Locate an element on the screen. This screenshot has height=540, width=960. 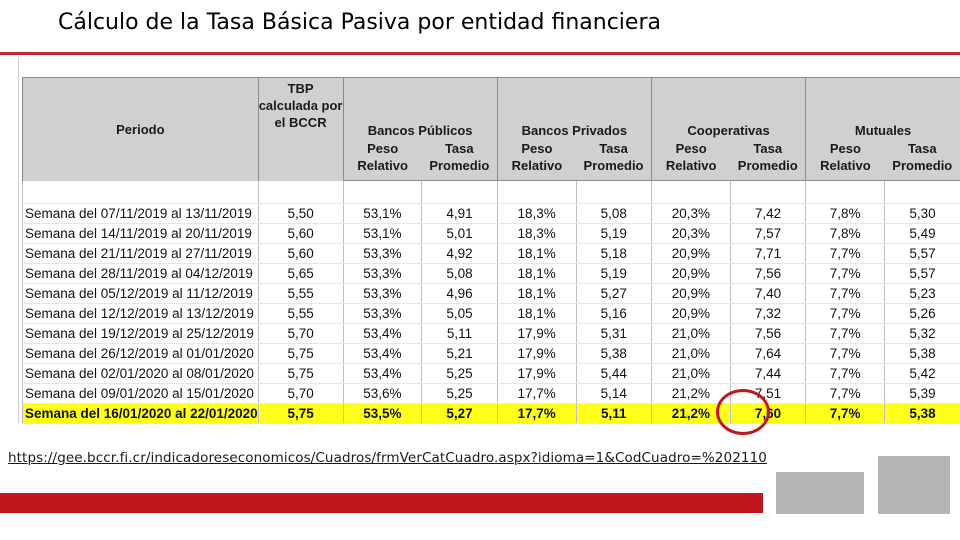
cell-period: Semana del 19/12/2019 al 25/12/2019 is located at coordinates (140, 333).